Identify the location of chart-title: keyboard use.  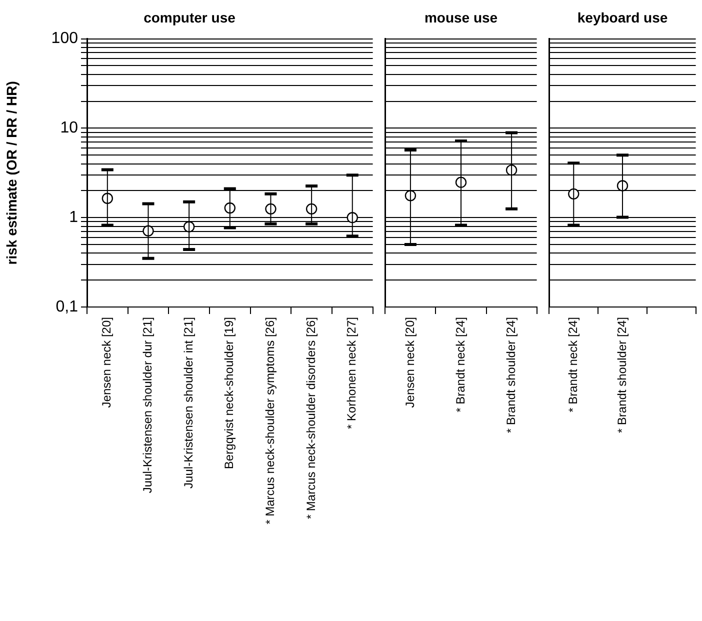
(622, 17).